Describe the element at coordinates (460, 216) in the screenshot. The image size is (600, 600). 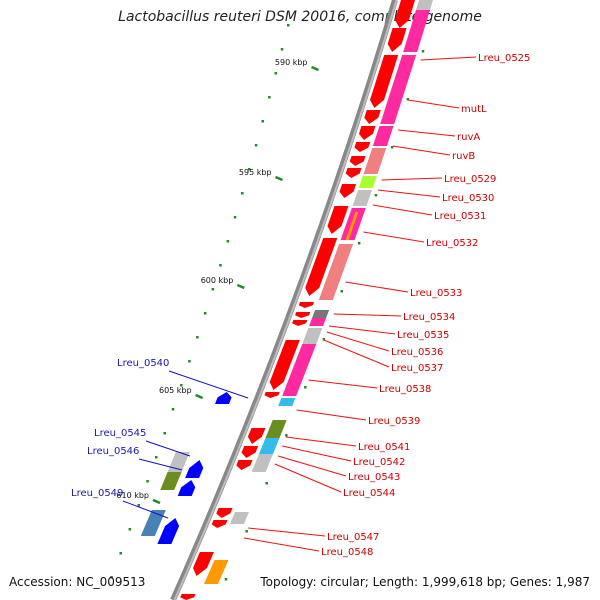
I see `gene-label-plus: Lreu_0531` at that location.